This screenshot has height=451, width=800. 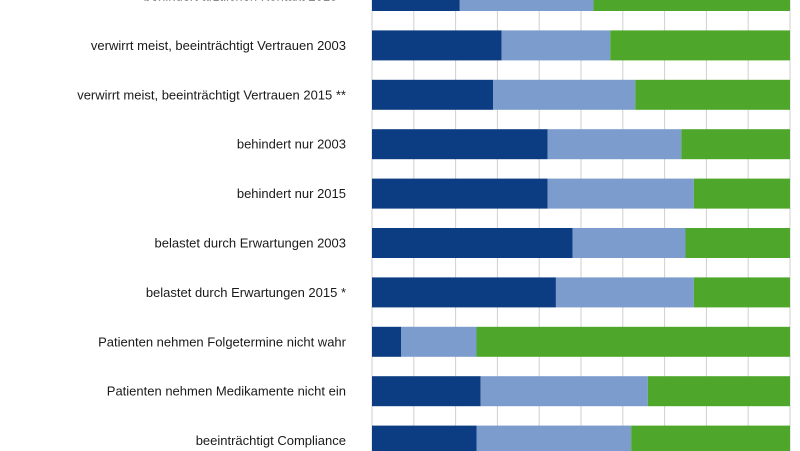 What do you see at coordinates (271, 440) in the screenshot?
I see `category-label: beeinträchtigt Compliance` at bounding box center [271, 440].